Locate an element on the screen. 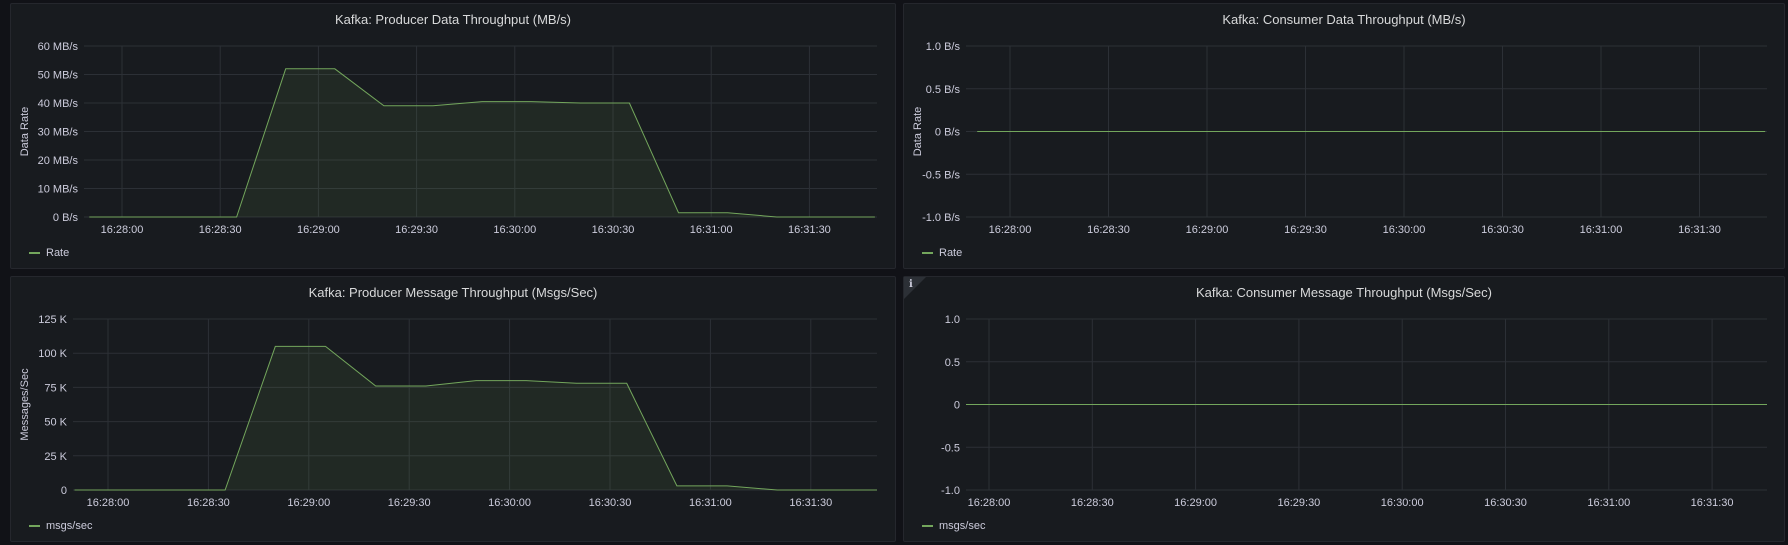  y-tick-label: 50 MB/s is located at coordinates (58, 76).